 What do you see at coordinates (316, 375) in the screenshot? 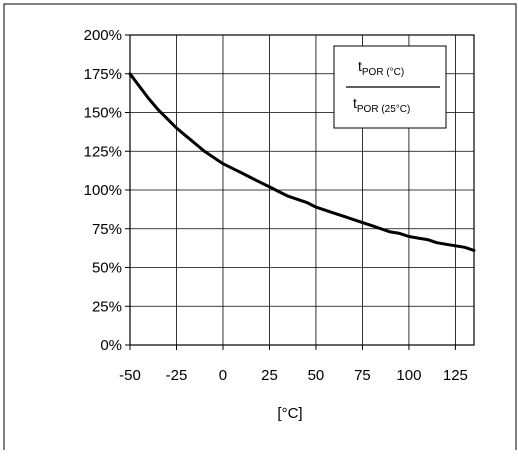
I see `x-tick-label: 50` at bounding box center [316, 375].